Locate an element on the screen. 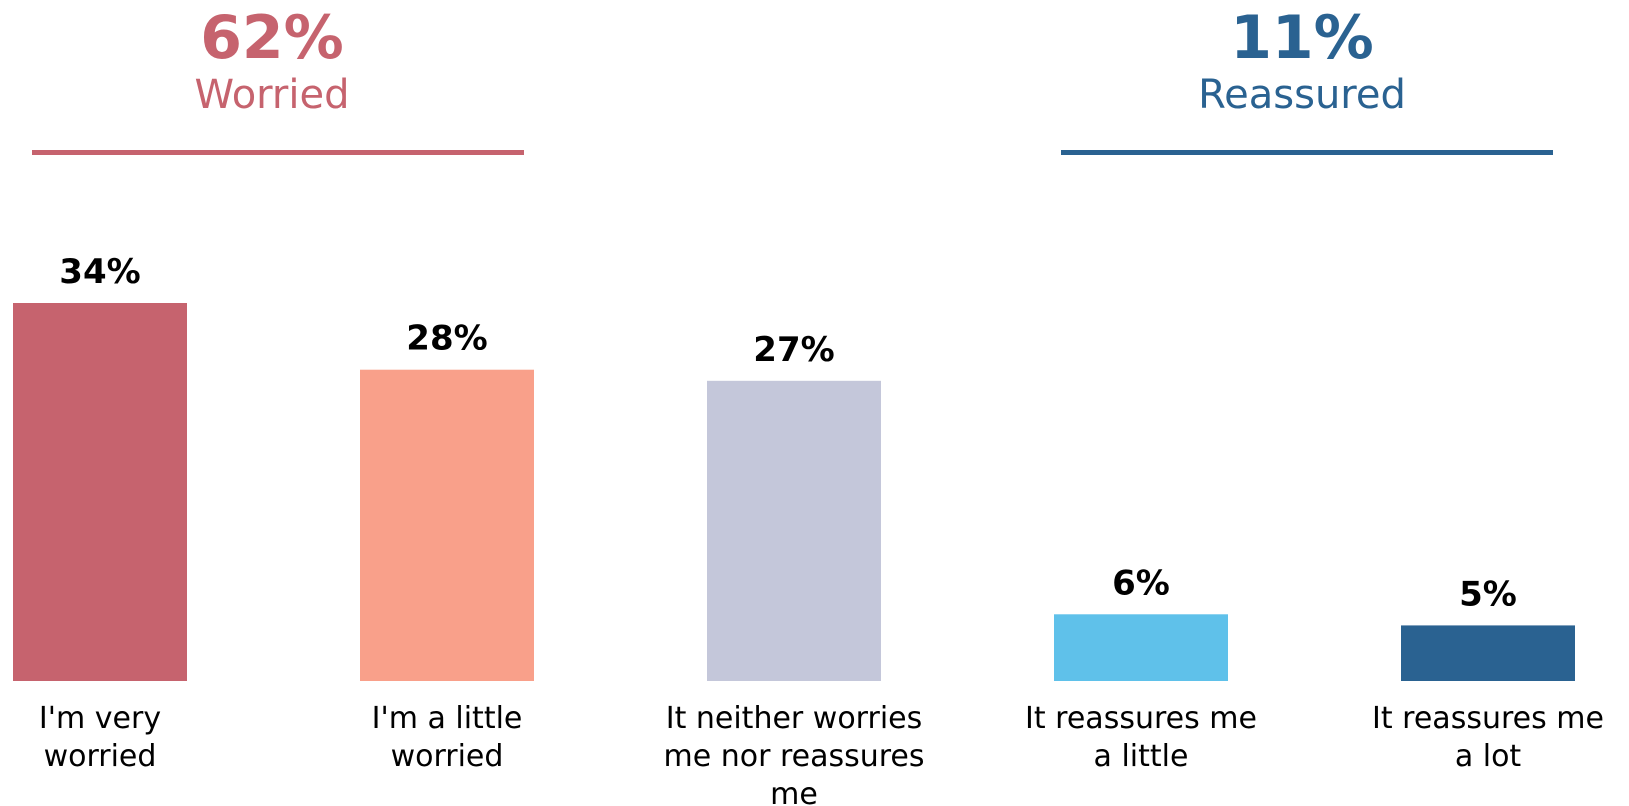 The width and height of the screenshot is (1629, 806). category-label-5-line-2: a lot is located at coordinates (1488, 756).